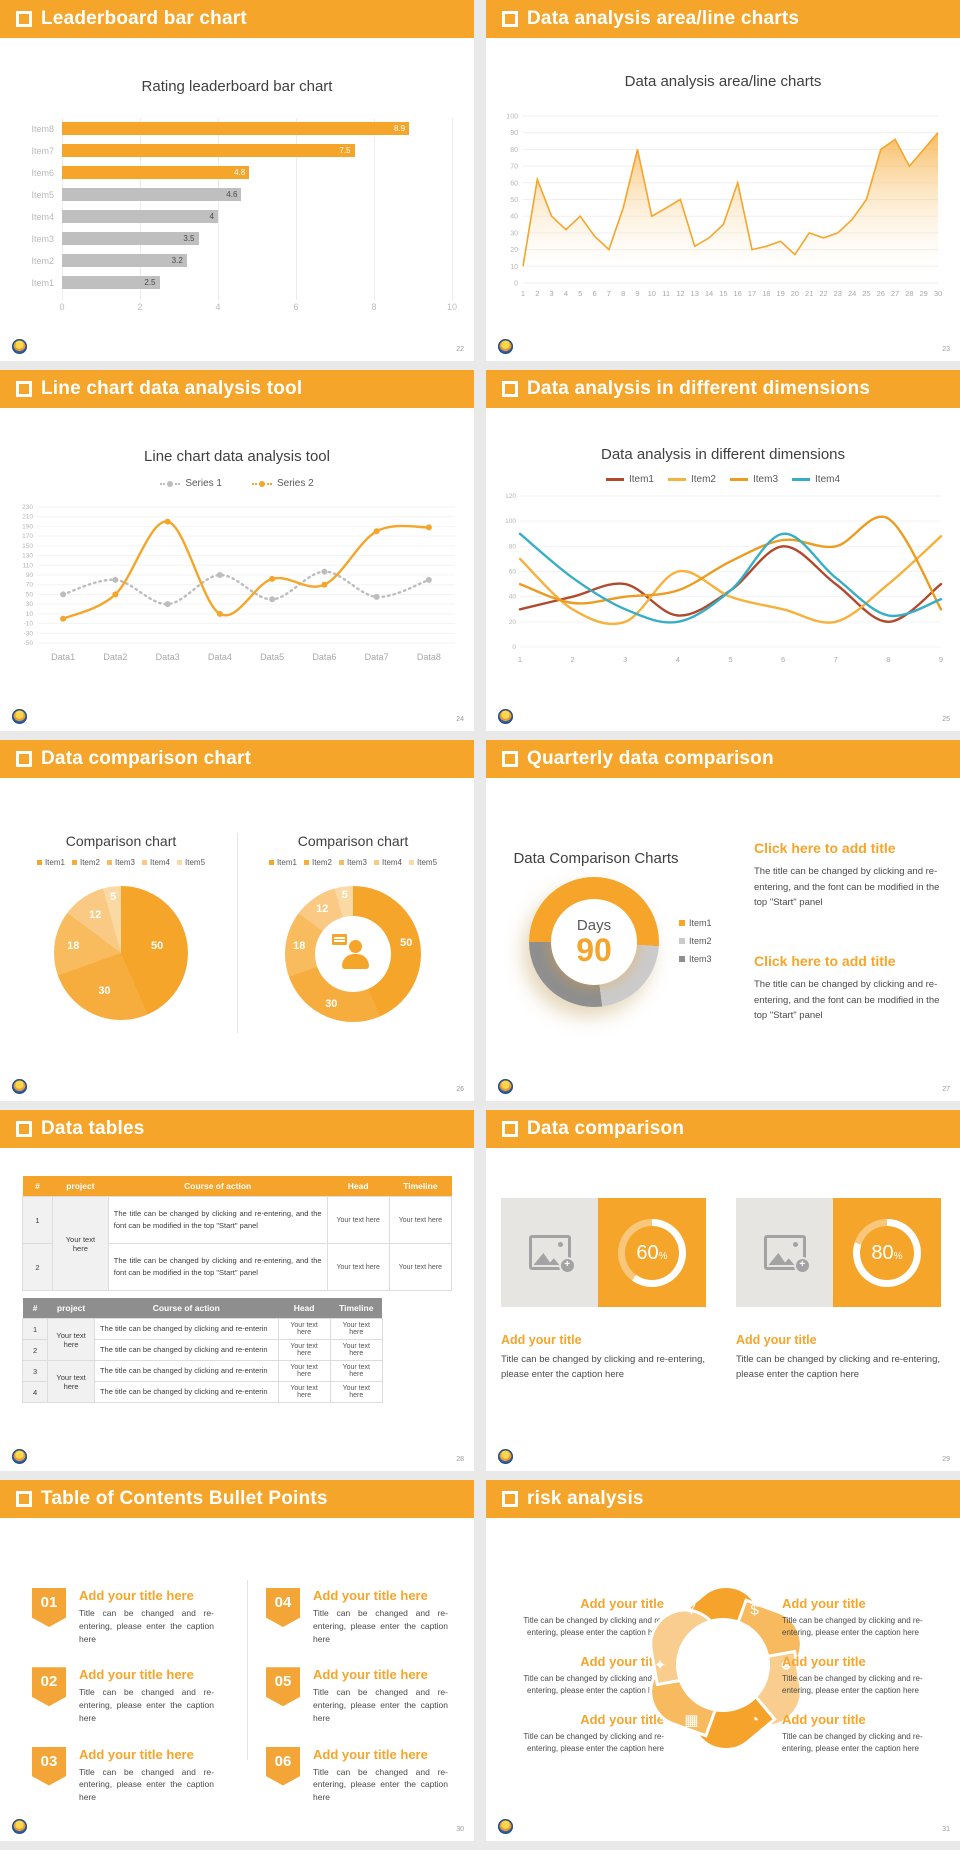 Image resolution: width=960 pixels, height=1850 pixels. Describe the element at coordinates (63, 657) in the screenshot. I see `x-axis-tick-label: Data1` at that location.